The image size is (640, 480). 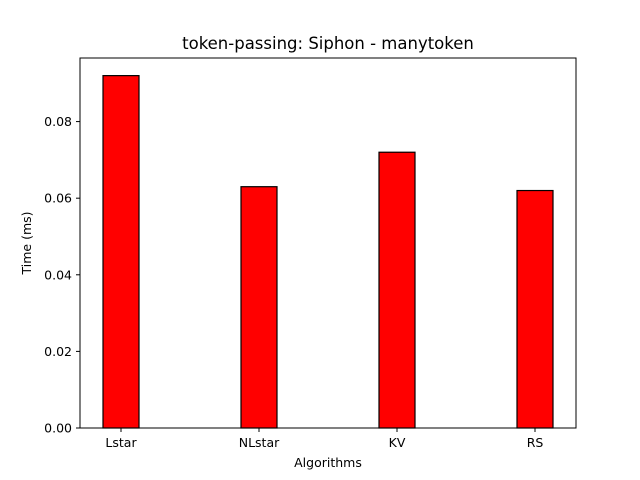 I want to click on chart-title: token-passing: Siphon - manytoken, so click(x=328, y=43).